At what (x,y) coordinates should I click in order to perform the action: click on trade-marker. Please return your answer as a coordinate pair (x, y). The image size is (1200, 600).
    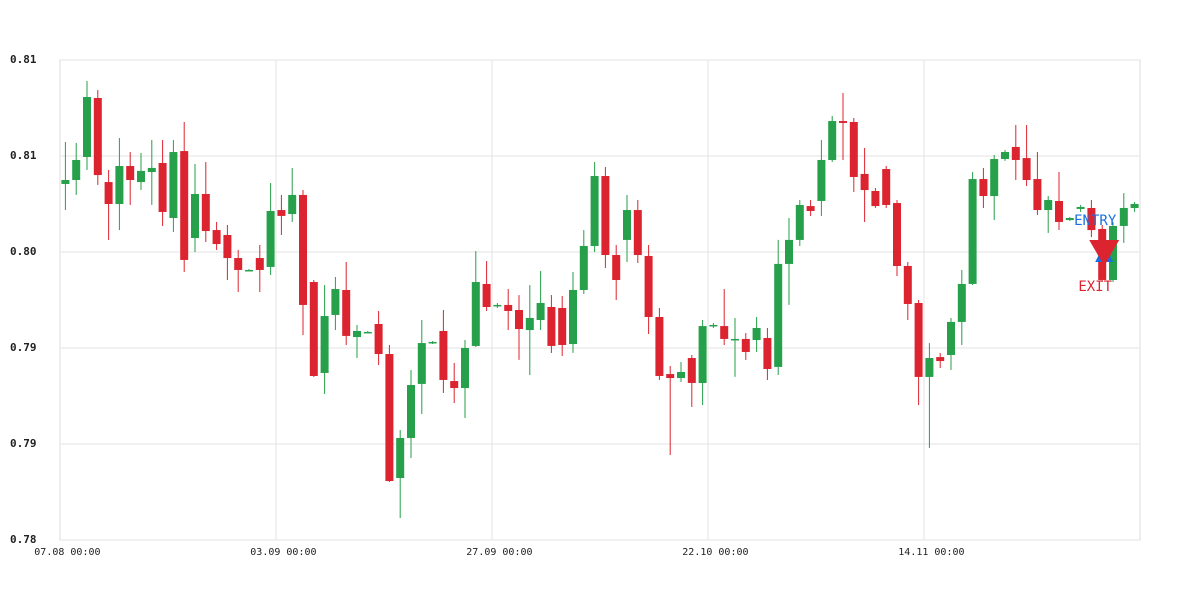
    Looking at the image, I should click on (1104, 252).